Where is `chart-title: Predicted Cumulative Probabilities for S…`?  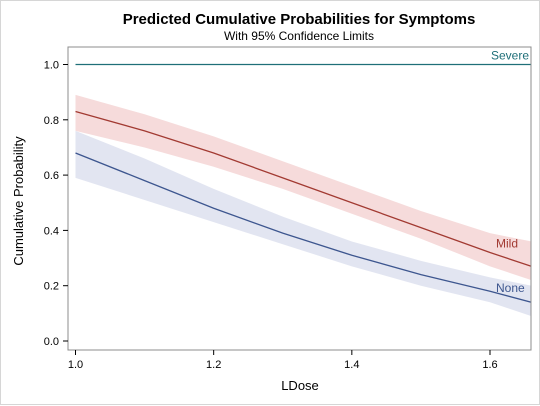
chart-title: Predicted Cumulative Probabilities for S… is located at coordinates (299, 19).